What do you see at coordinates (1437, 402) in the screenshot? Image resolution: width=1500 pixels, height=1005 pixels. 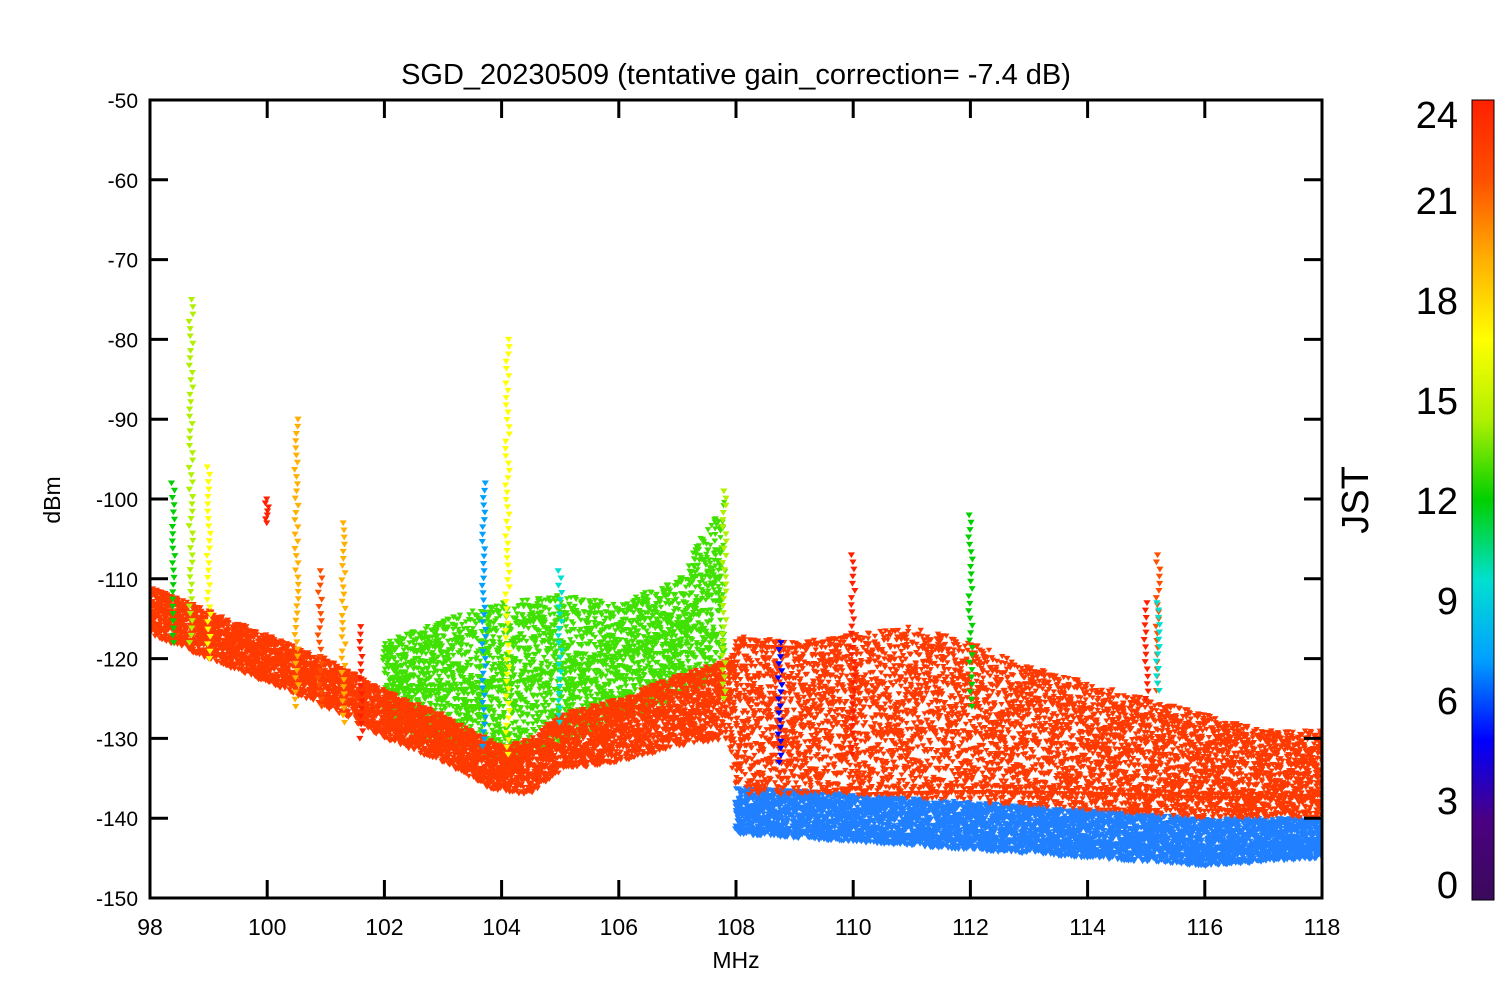 I see `colorbar-tick-label: 15` at bounding box center [1437, 402].